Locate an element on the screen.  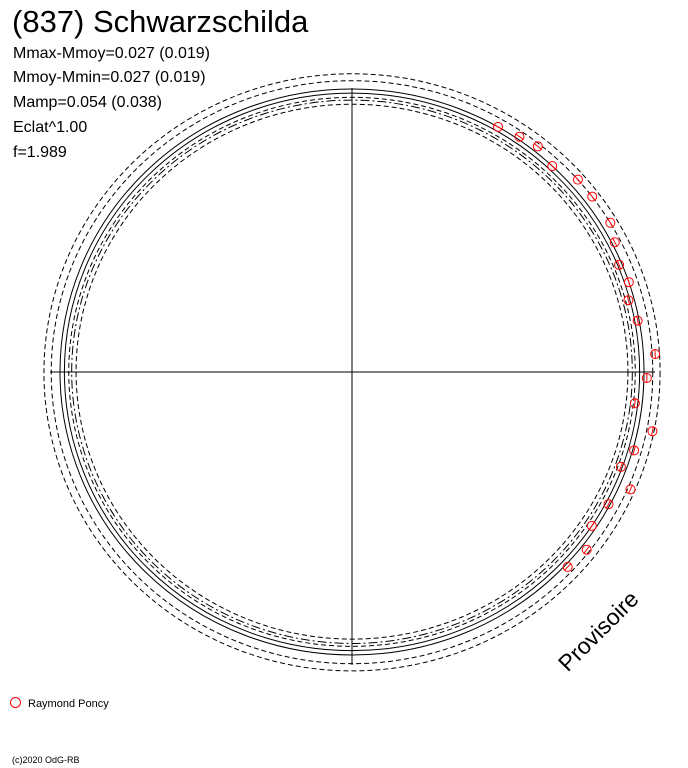
legend-marker-icon is located at coordinates (15, 702).